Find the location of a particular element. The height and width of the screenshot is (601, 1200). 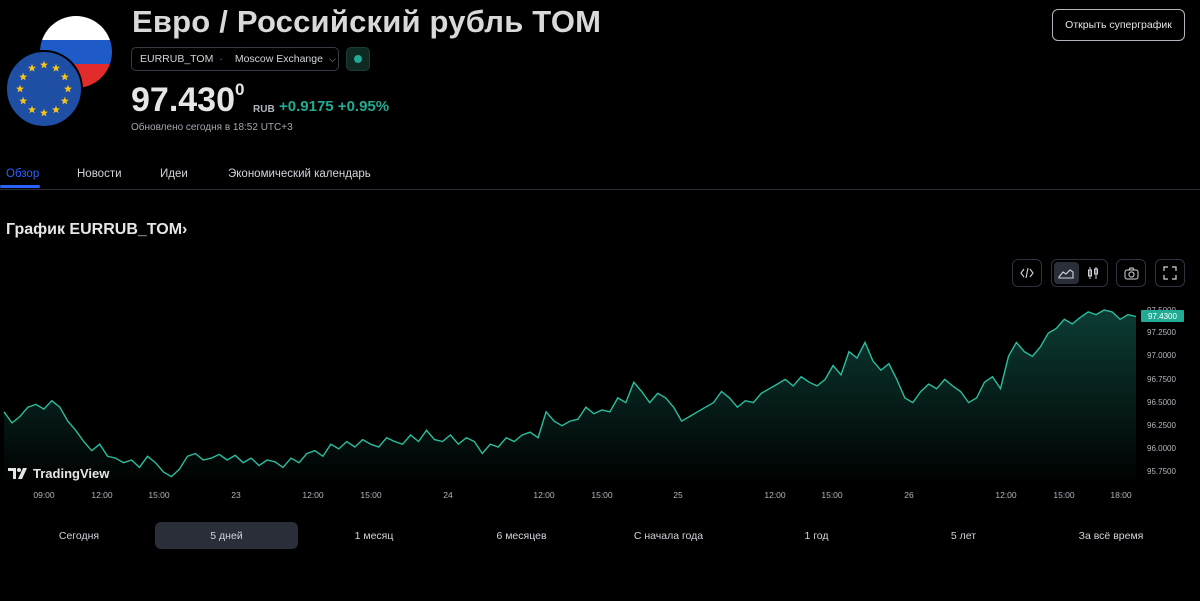

candles-button is located at coordinates (1093, 273).